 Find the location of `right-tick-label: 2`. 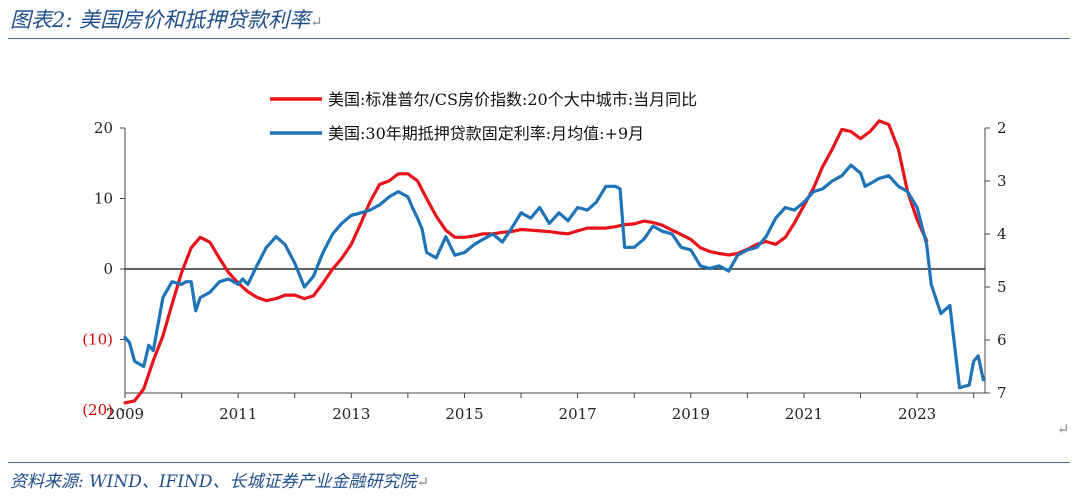

right-tick-label: 2 is located at coordinates (1002, 128).